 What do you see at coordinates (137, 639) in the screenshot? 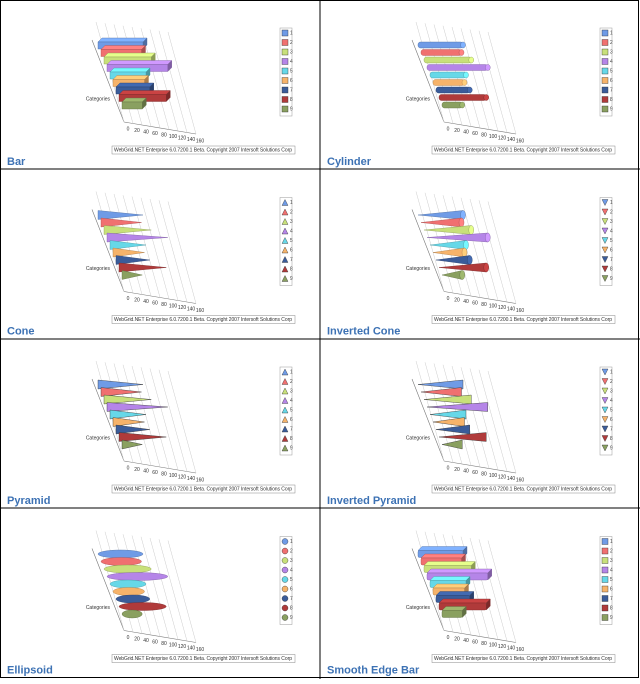
I see `x-tick-label: 20` at bounding box center [137, 639].